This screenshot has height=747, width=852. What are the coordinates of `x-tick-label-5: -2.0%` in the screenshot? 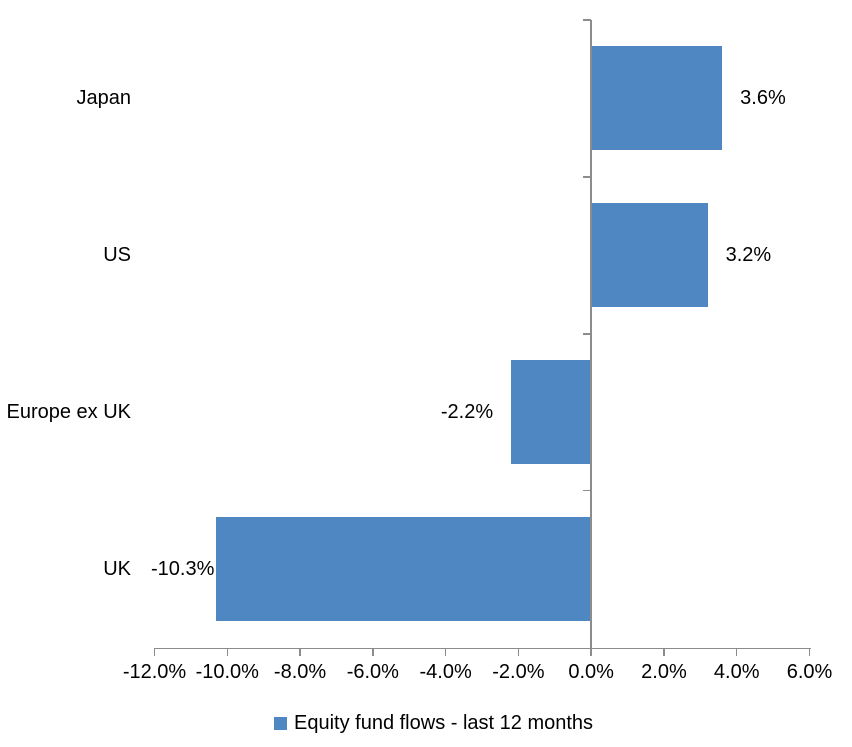 It's located at (518, 672).